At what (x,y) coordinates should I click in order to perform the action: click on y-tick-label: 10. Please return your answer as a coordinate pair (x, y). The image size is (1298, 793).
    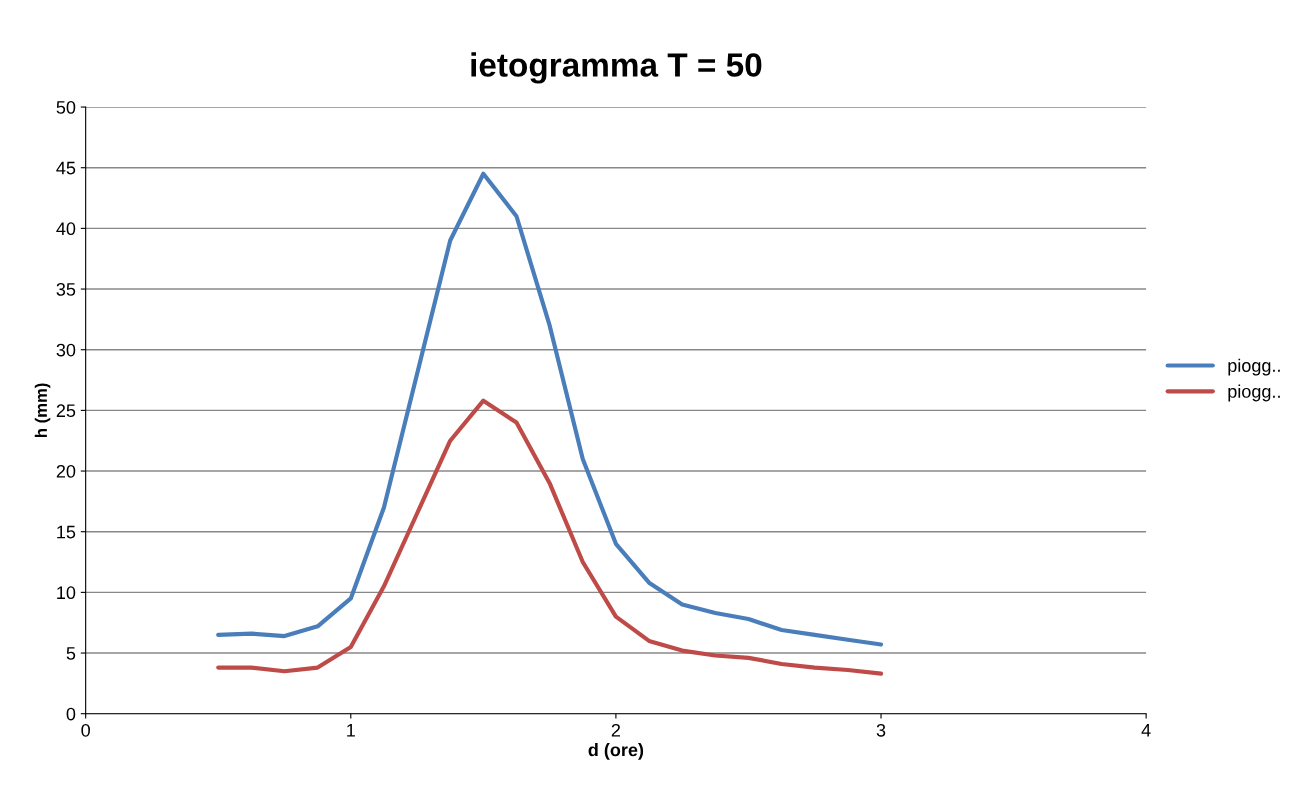
    Looking at the image, I should click on (66, 593).